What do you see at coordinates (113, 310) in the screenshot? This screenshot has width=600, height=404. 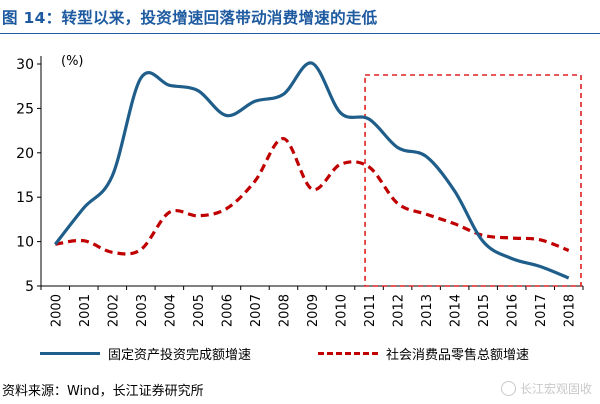 I see `x-tick-label: 2002` at bounding box center [113, 310].